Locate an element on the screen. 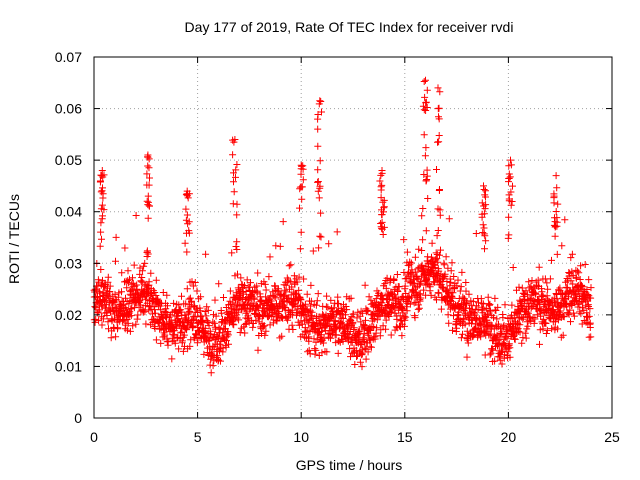 The height and width of the screenshot is (480, 640). x-axis-label: GPS time / hours is located at coordinates (349, 465).